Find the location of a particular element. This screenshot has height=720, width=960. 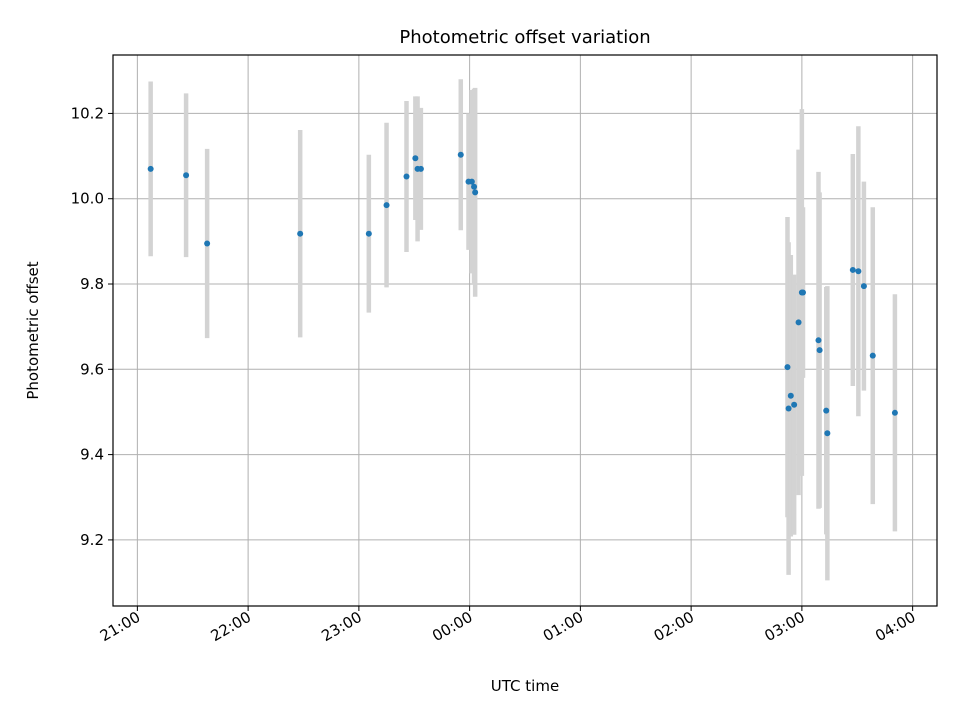

x-tick-label: 23:00 is located at coordinates (341, 626).